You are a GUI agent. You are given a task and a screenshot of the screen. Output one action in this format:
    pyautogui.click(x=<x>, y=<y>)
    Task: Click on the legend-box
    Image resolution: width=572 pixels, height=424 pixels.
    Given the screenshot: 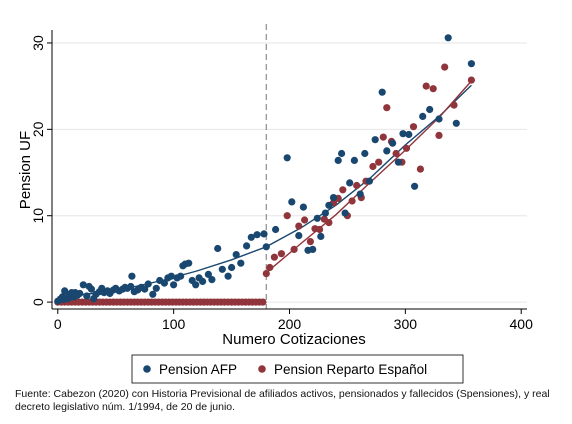 What is the action you would take?
    pyautogui.click(x=297, y=369)
    